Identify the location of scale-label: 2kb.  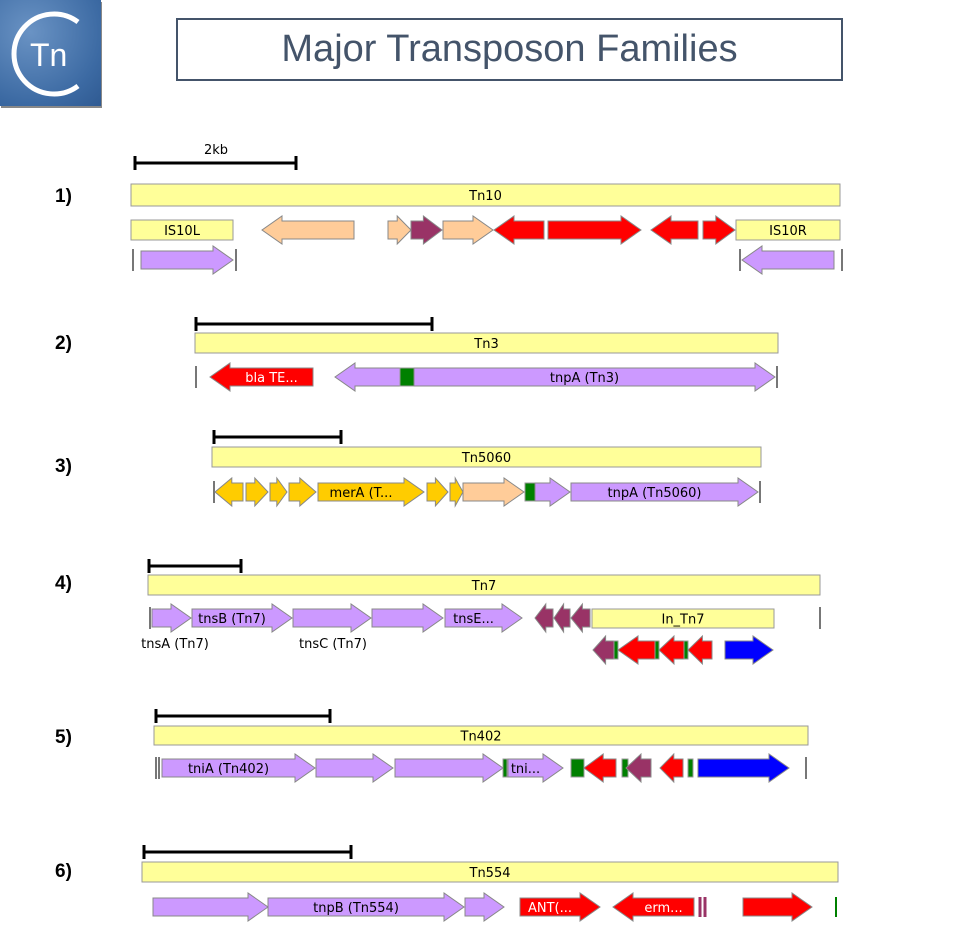
(216, 150).